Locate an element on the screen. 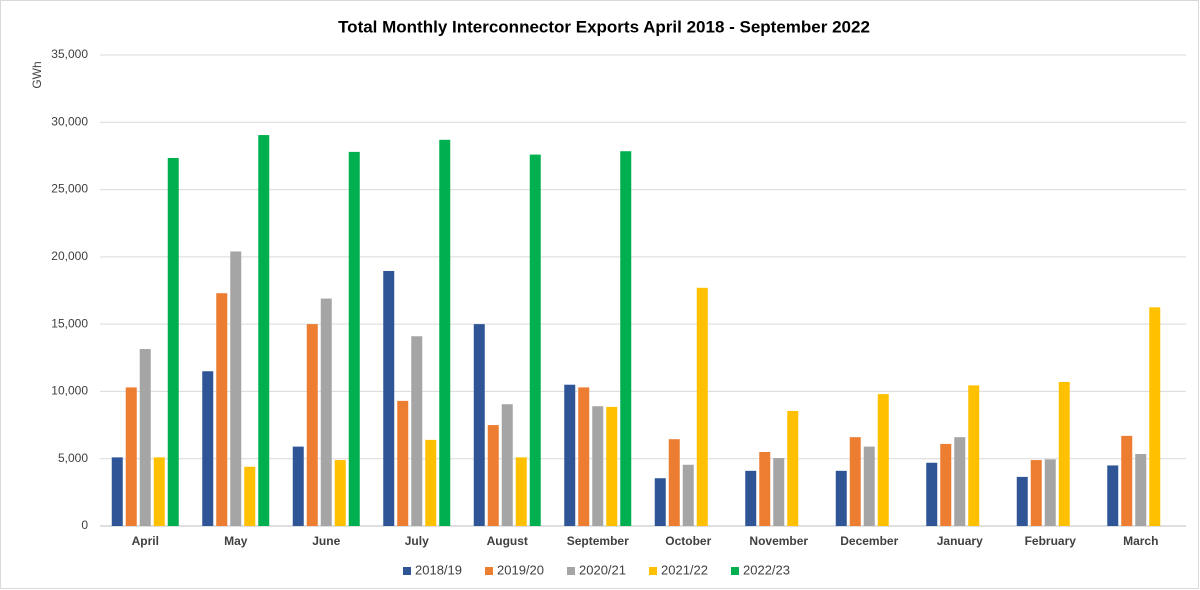  x-tick-label: August is located at coordinates (507, 541).